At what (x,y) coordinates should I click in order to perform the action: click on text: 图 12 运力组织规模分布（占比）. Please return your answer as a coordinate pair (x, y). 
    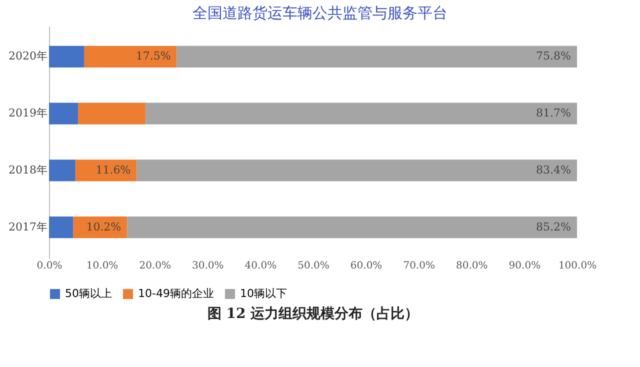
    Looking at the image, I should click on (313, 314).